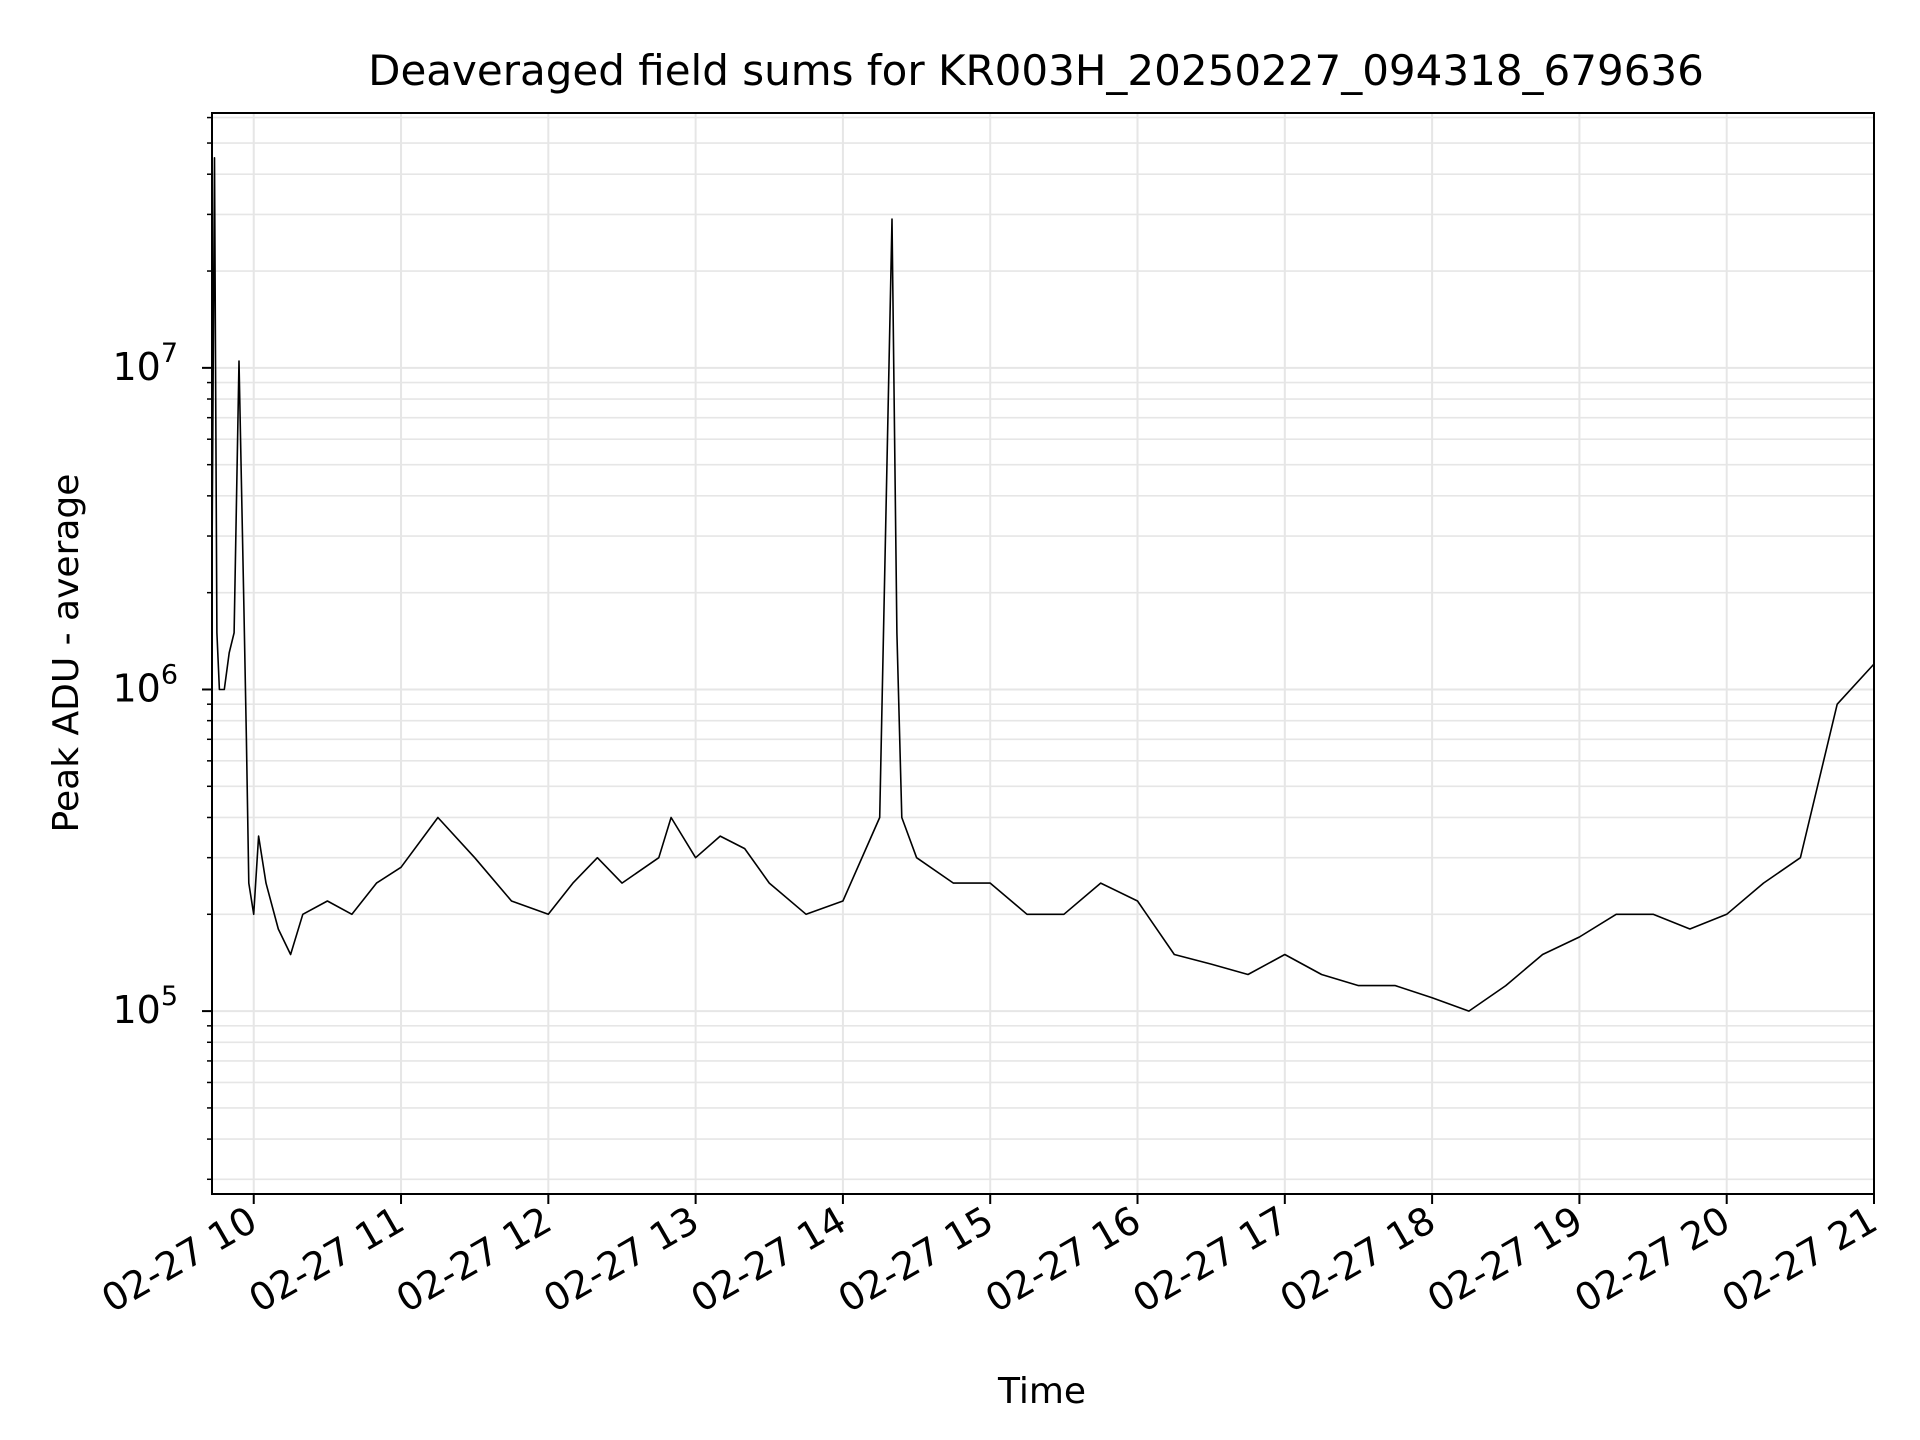 This screenshot has width=1920, height=1440. What do you see at coordinates (1041, 1391) in the screenshot?
I see `x-axis-label: Time` at bounding box center [1041, 1391].